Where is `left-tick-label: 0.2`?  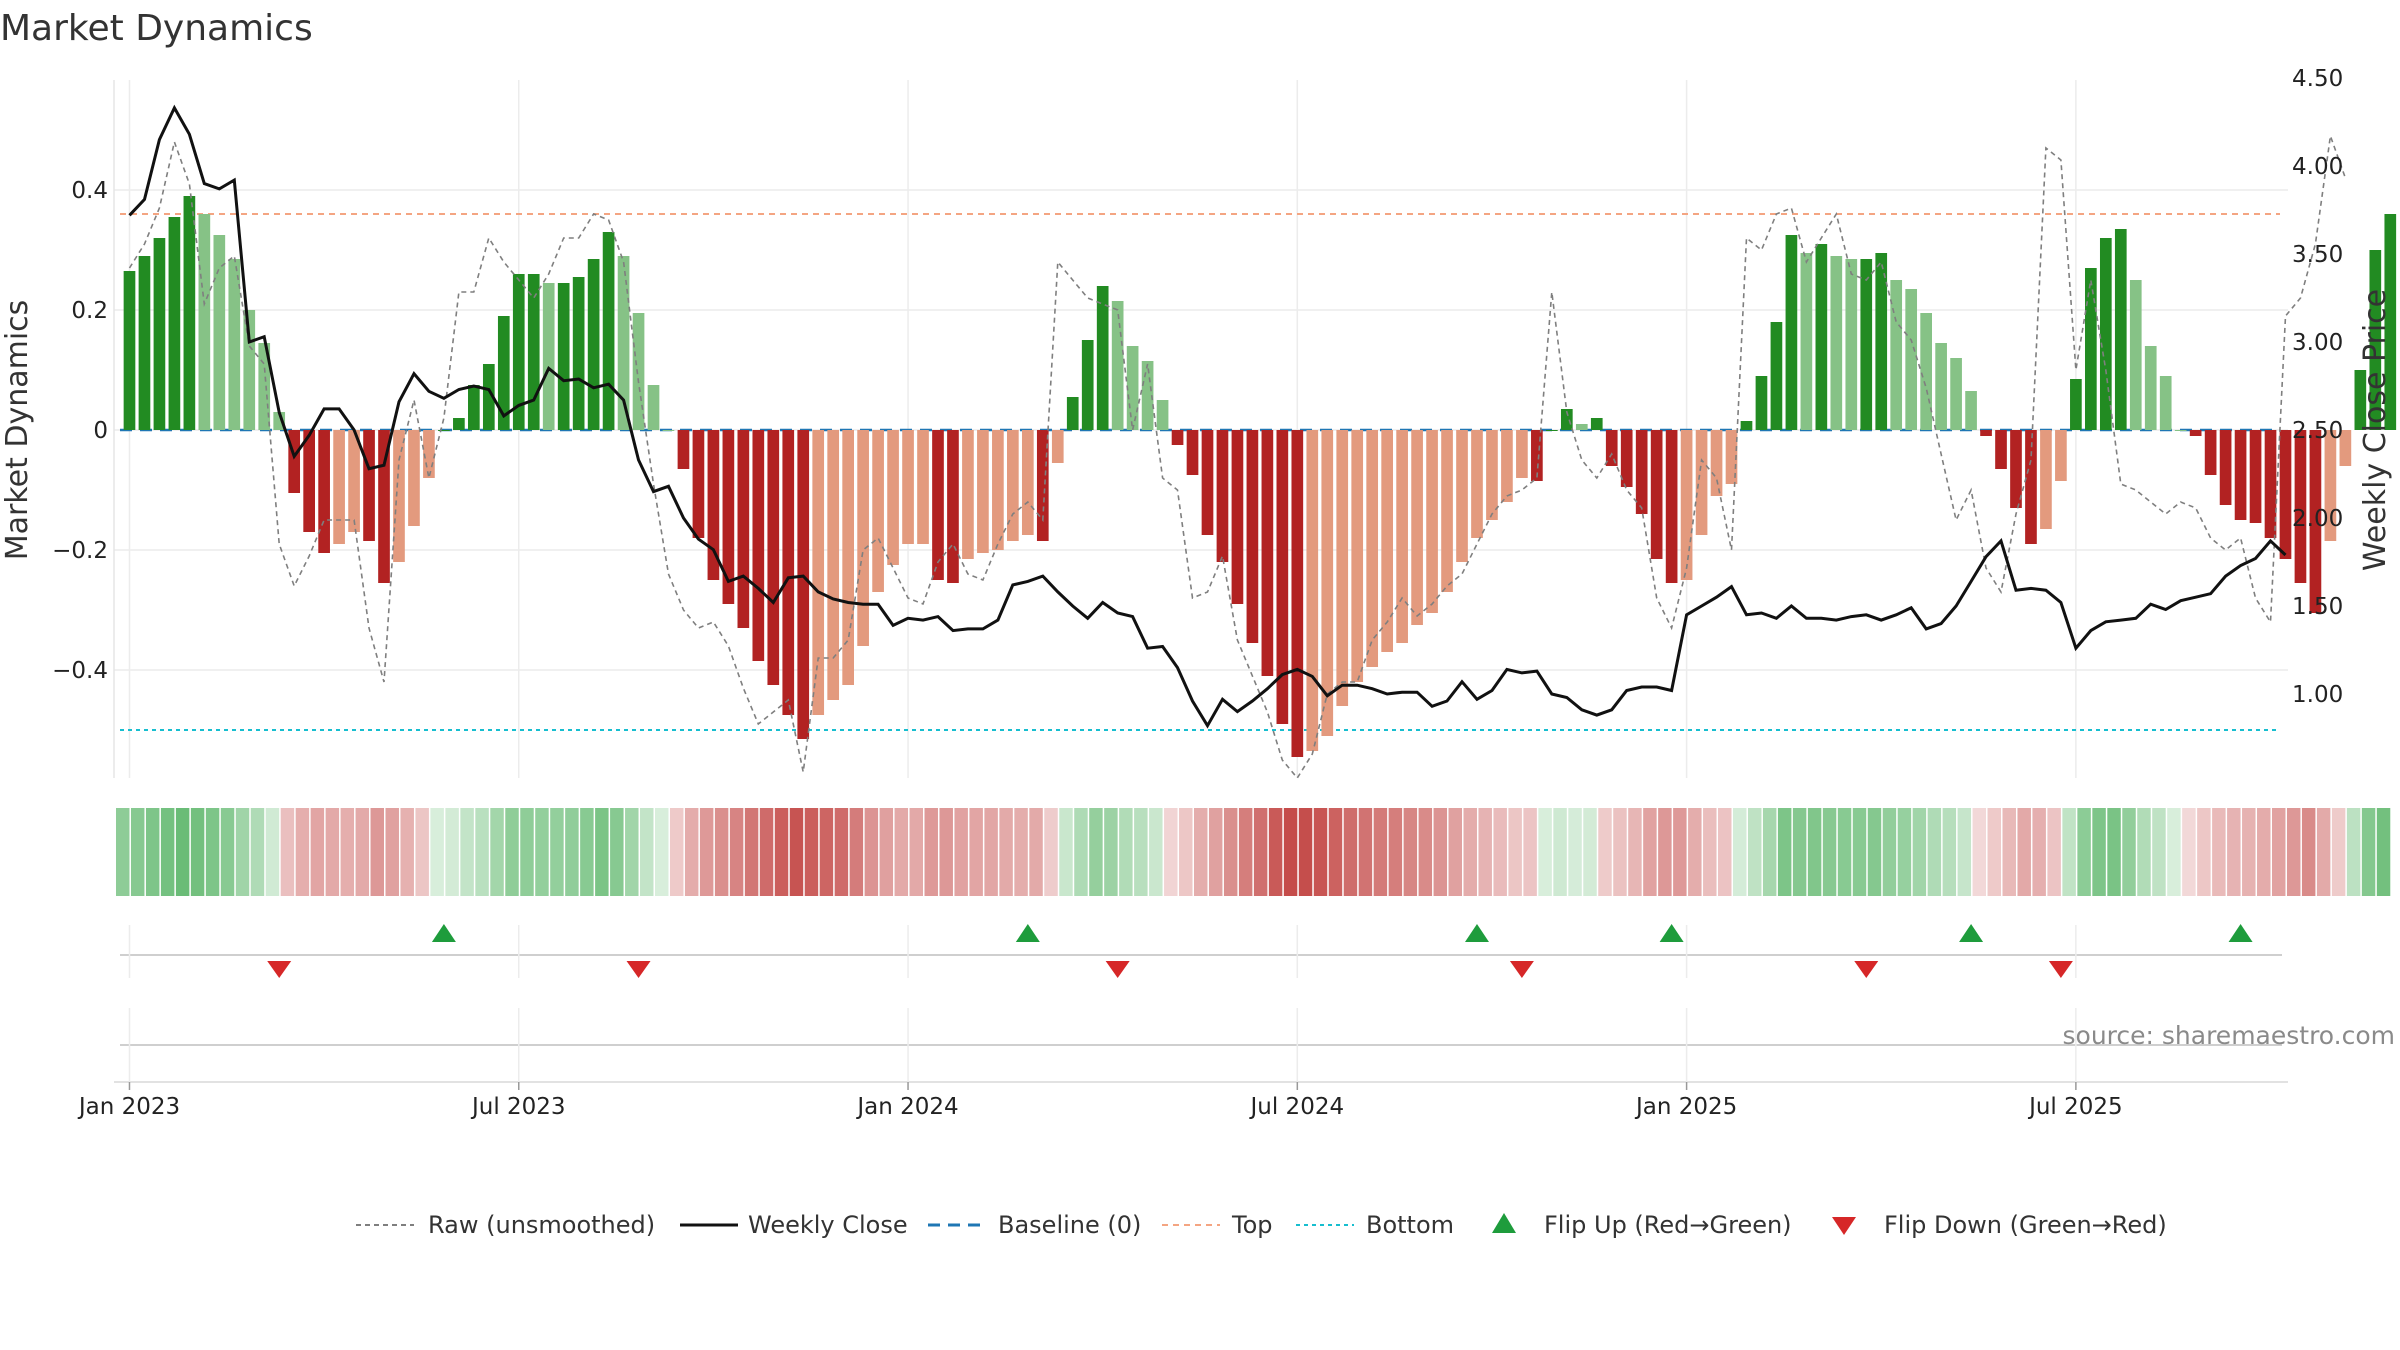
left-tick-label: 0.2 is located at coordinates (89, 311).